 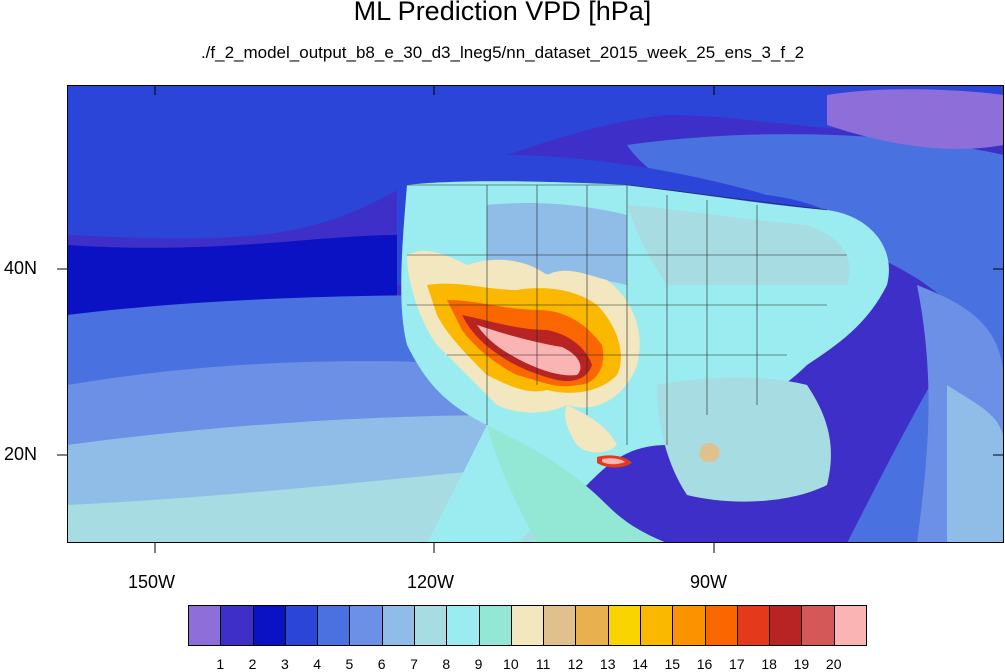 What do you see at coordinates (704, 664) in the screenshot?
I see `colorbar-label: 16` at bounding box center [704, 664].